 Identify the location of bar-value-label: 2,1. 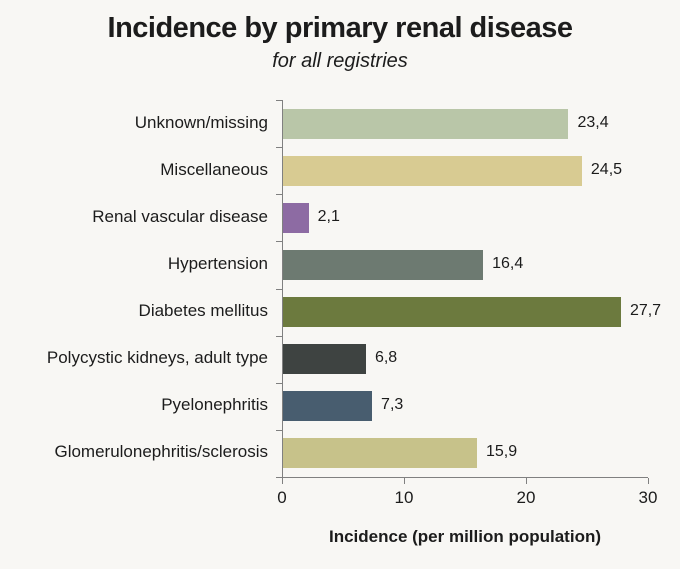
(328, 216).